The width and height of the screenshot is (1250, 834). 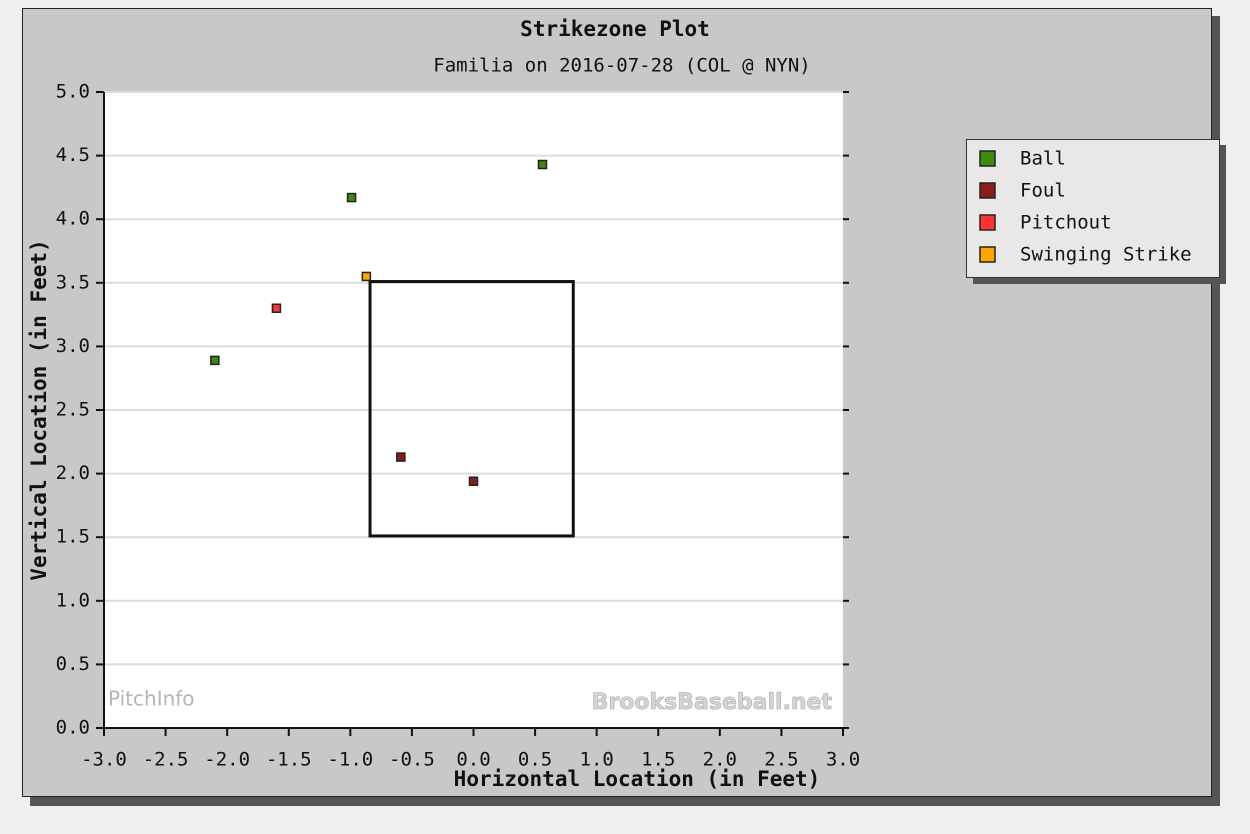 I want to click on x-tick-label: 2.5, so click(x=781, y=760).